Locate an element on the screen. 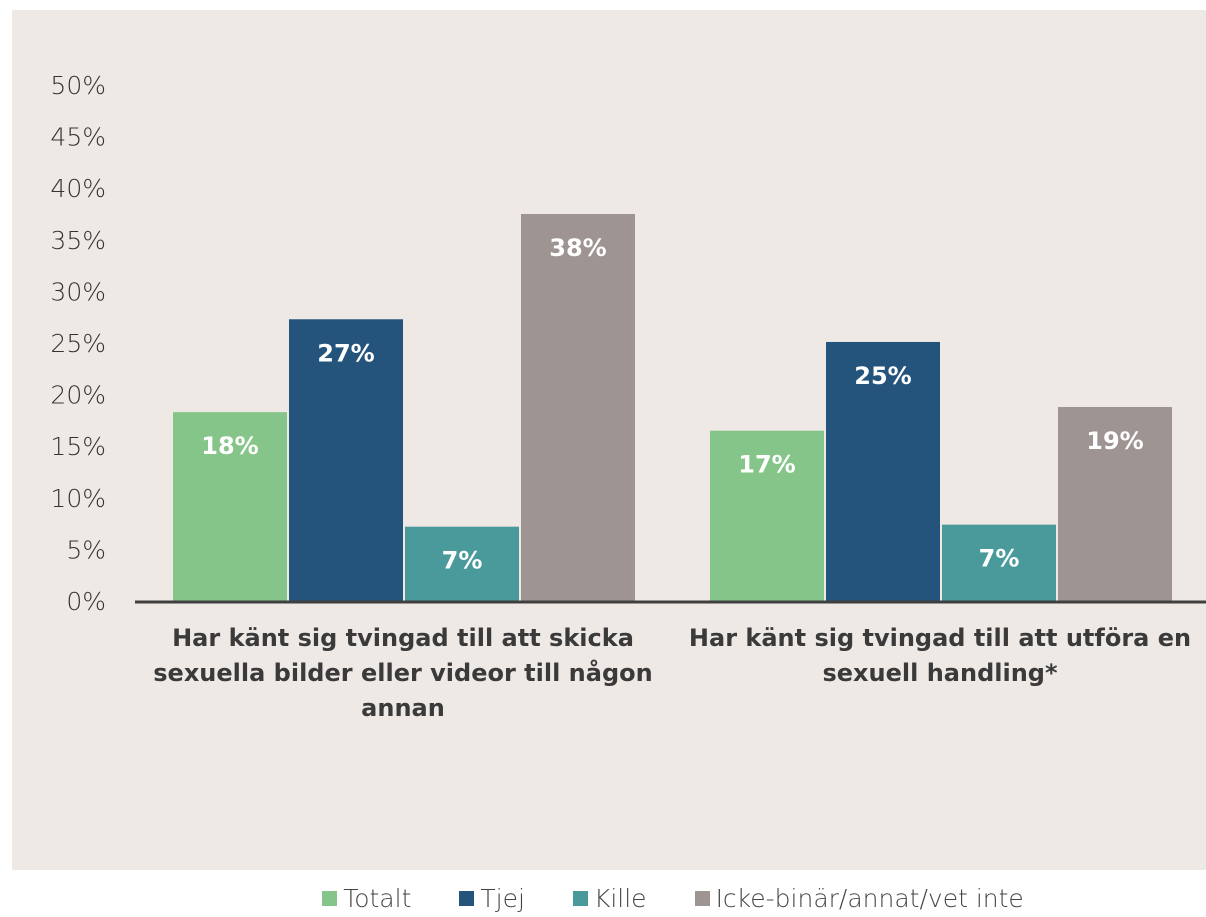 This screenshot has height=917, width=1206. legend-label: Totalt is located at coordinates (377, 898).